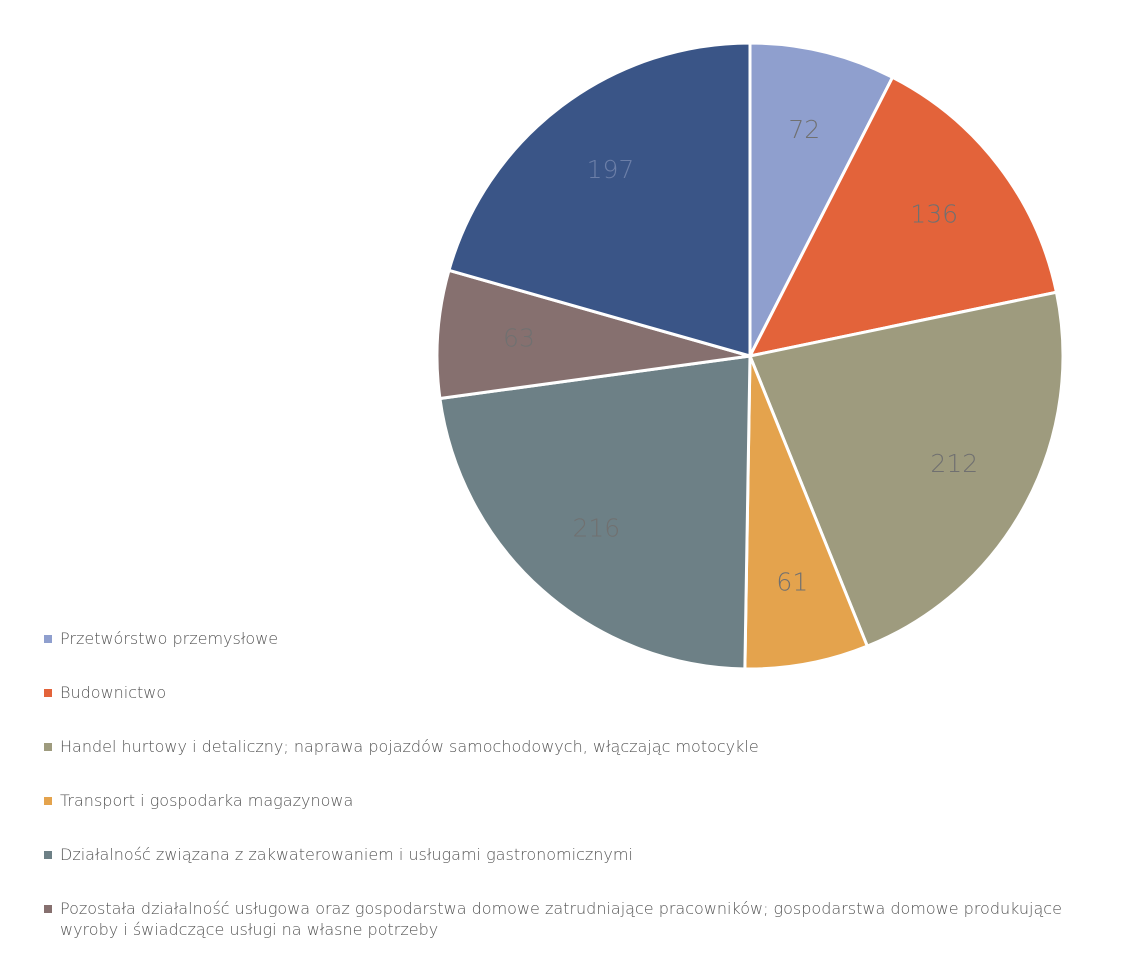 The width and height of the screenshot is (1145, 973). What do you see at coordinates (804, 129) in the screenshot?
I see `pie-slice-label-0: 72` at bounding box center [804, 129].